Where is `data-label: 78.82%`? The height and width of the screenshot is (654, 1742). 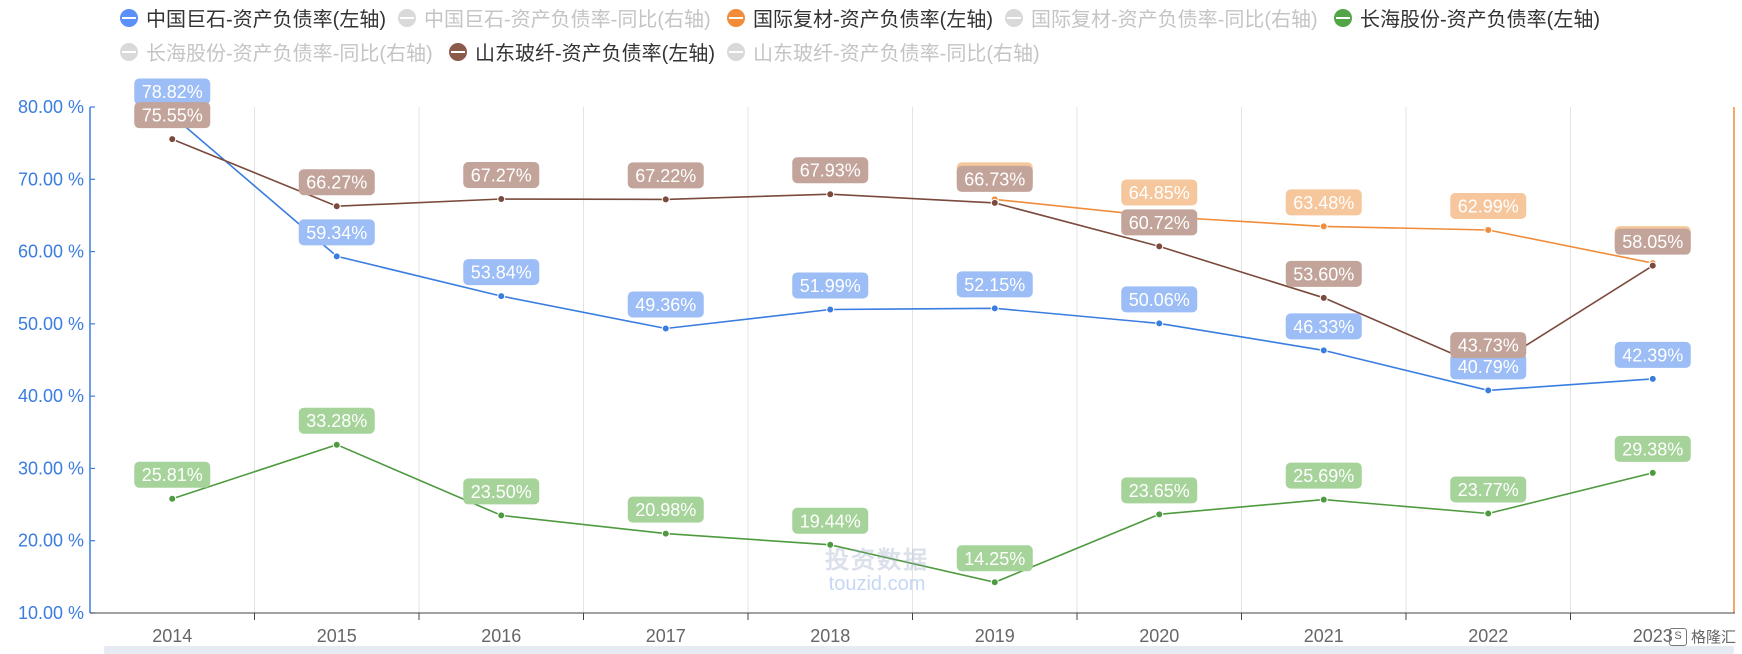
data-label: 78.82% is located at coordinates (172, 92).